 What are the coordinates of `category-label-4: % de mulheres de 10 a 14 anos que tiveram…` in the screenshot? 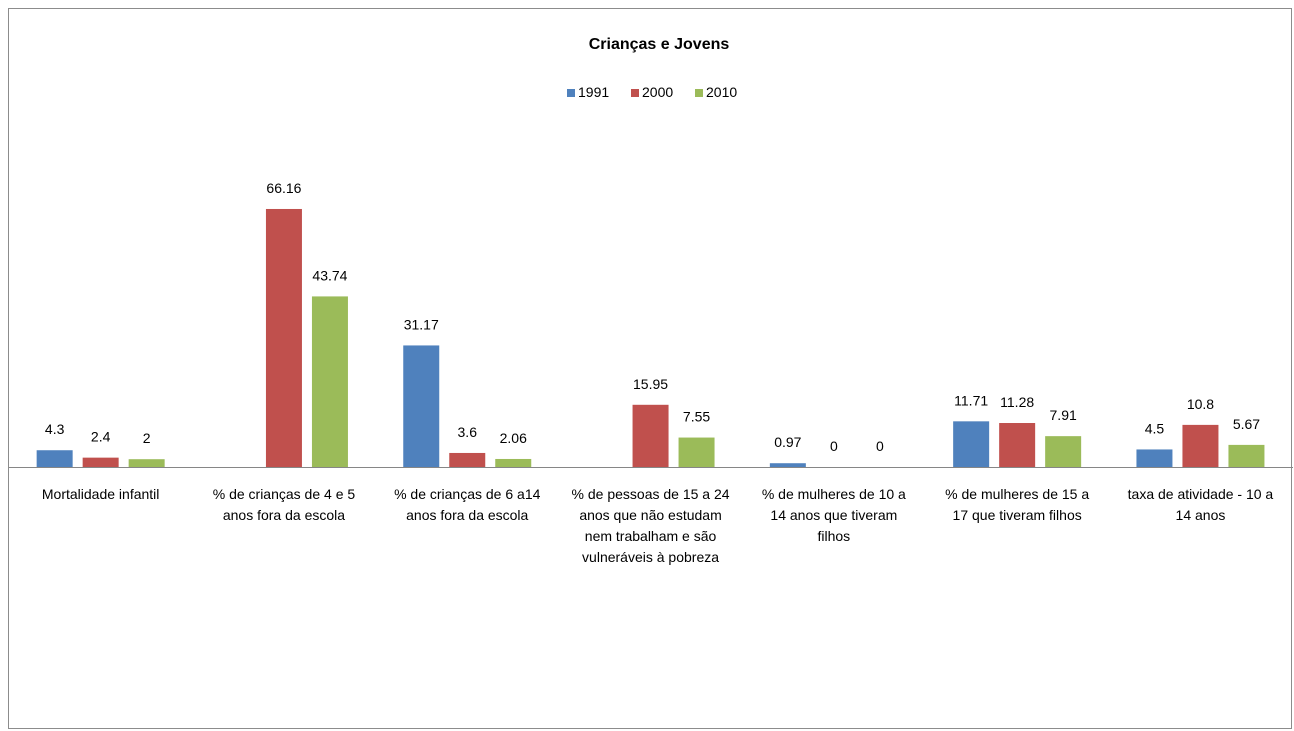 It's located at (834, 515).